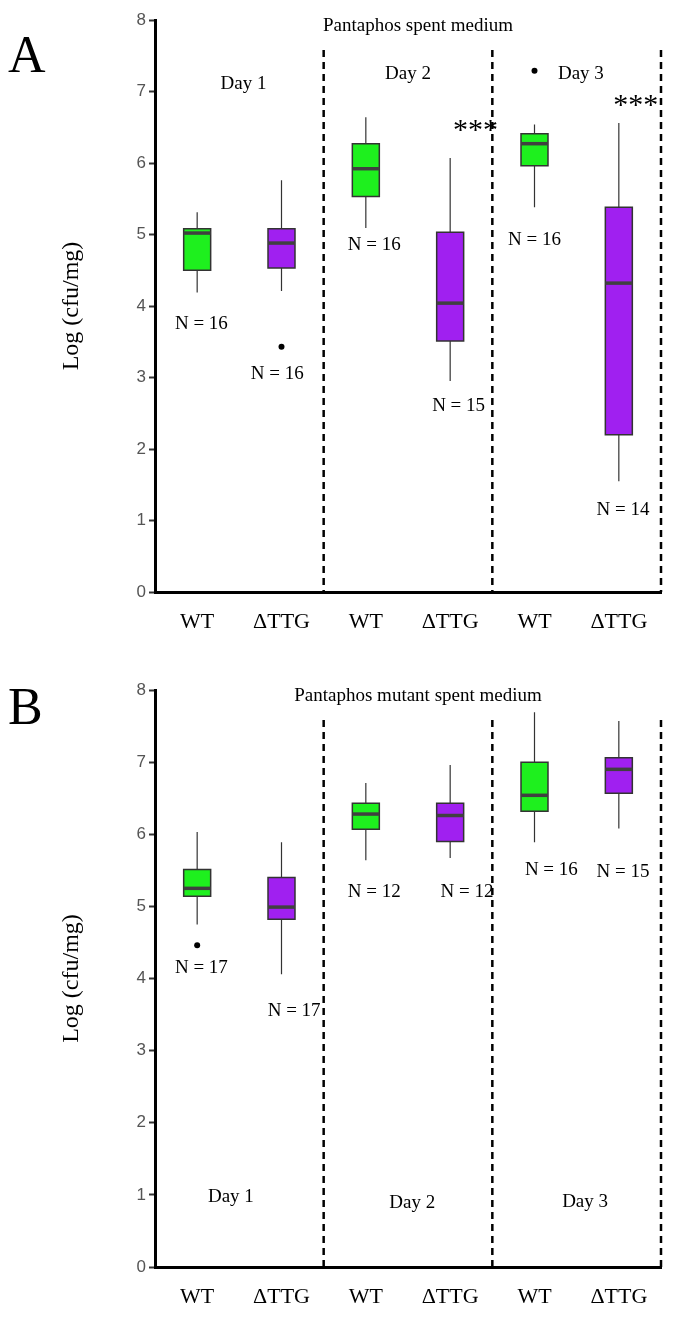 The image size is (677, 1323). What do you see at coordinates (623, 508) in the screenshot?
I see `annotation: N = 14` at bounding box center [623, 508].